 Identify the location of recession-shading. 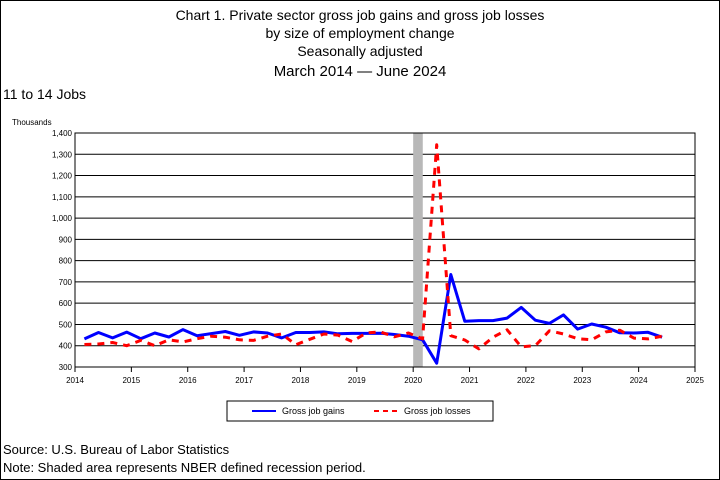
(418, 250).